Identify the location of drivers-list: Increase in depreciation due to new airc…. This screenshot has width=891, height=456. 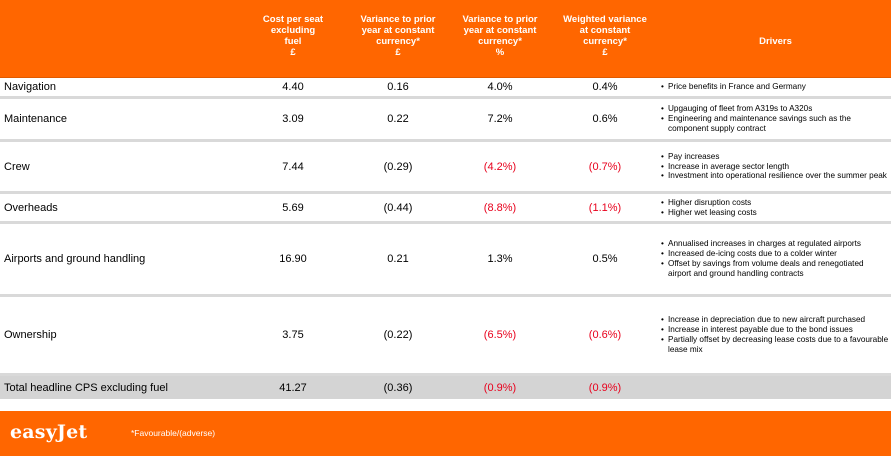
(774, 335).